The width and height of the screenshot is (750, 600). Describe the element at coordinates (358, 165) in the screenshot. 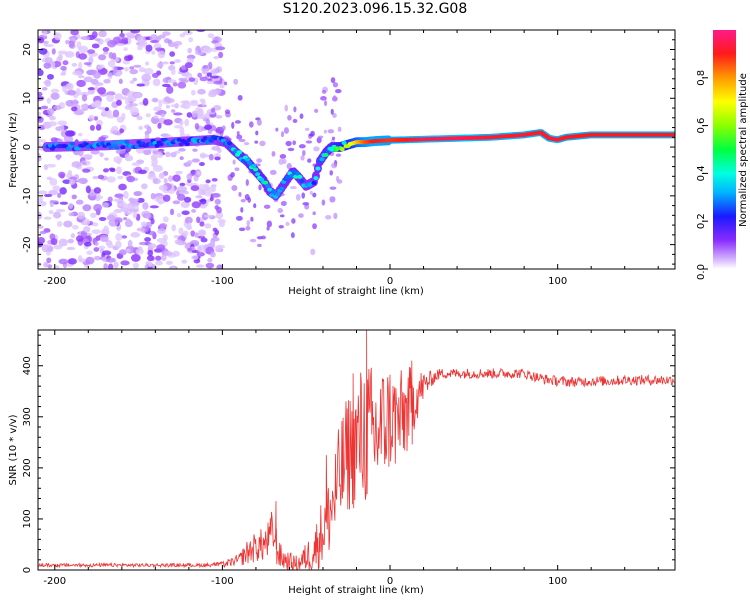

I see `spectrogram-ridge-layer` at that location.